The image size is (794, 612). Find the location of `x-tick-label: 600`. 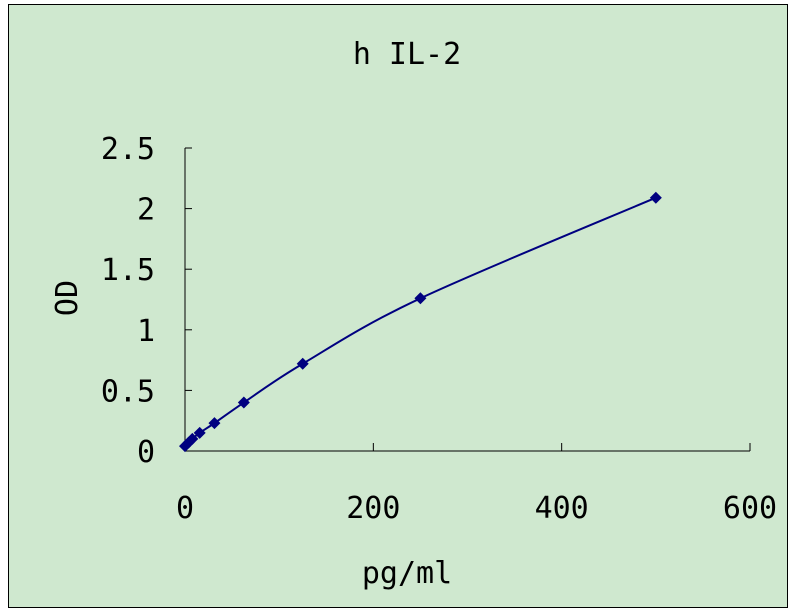

x-tick-label: 600 is located at coordinates (750, 508).